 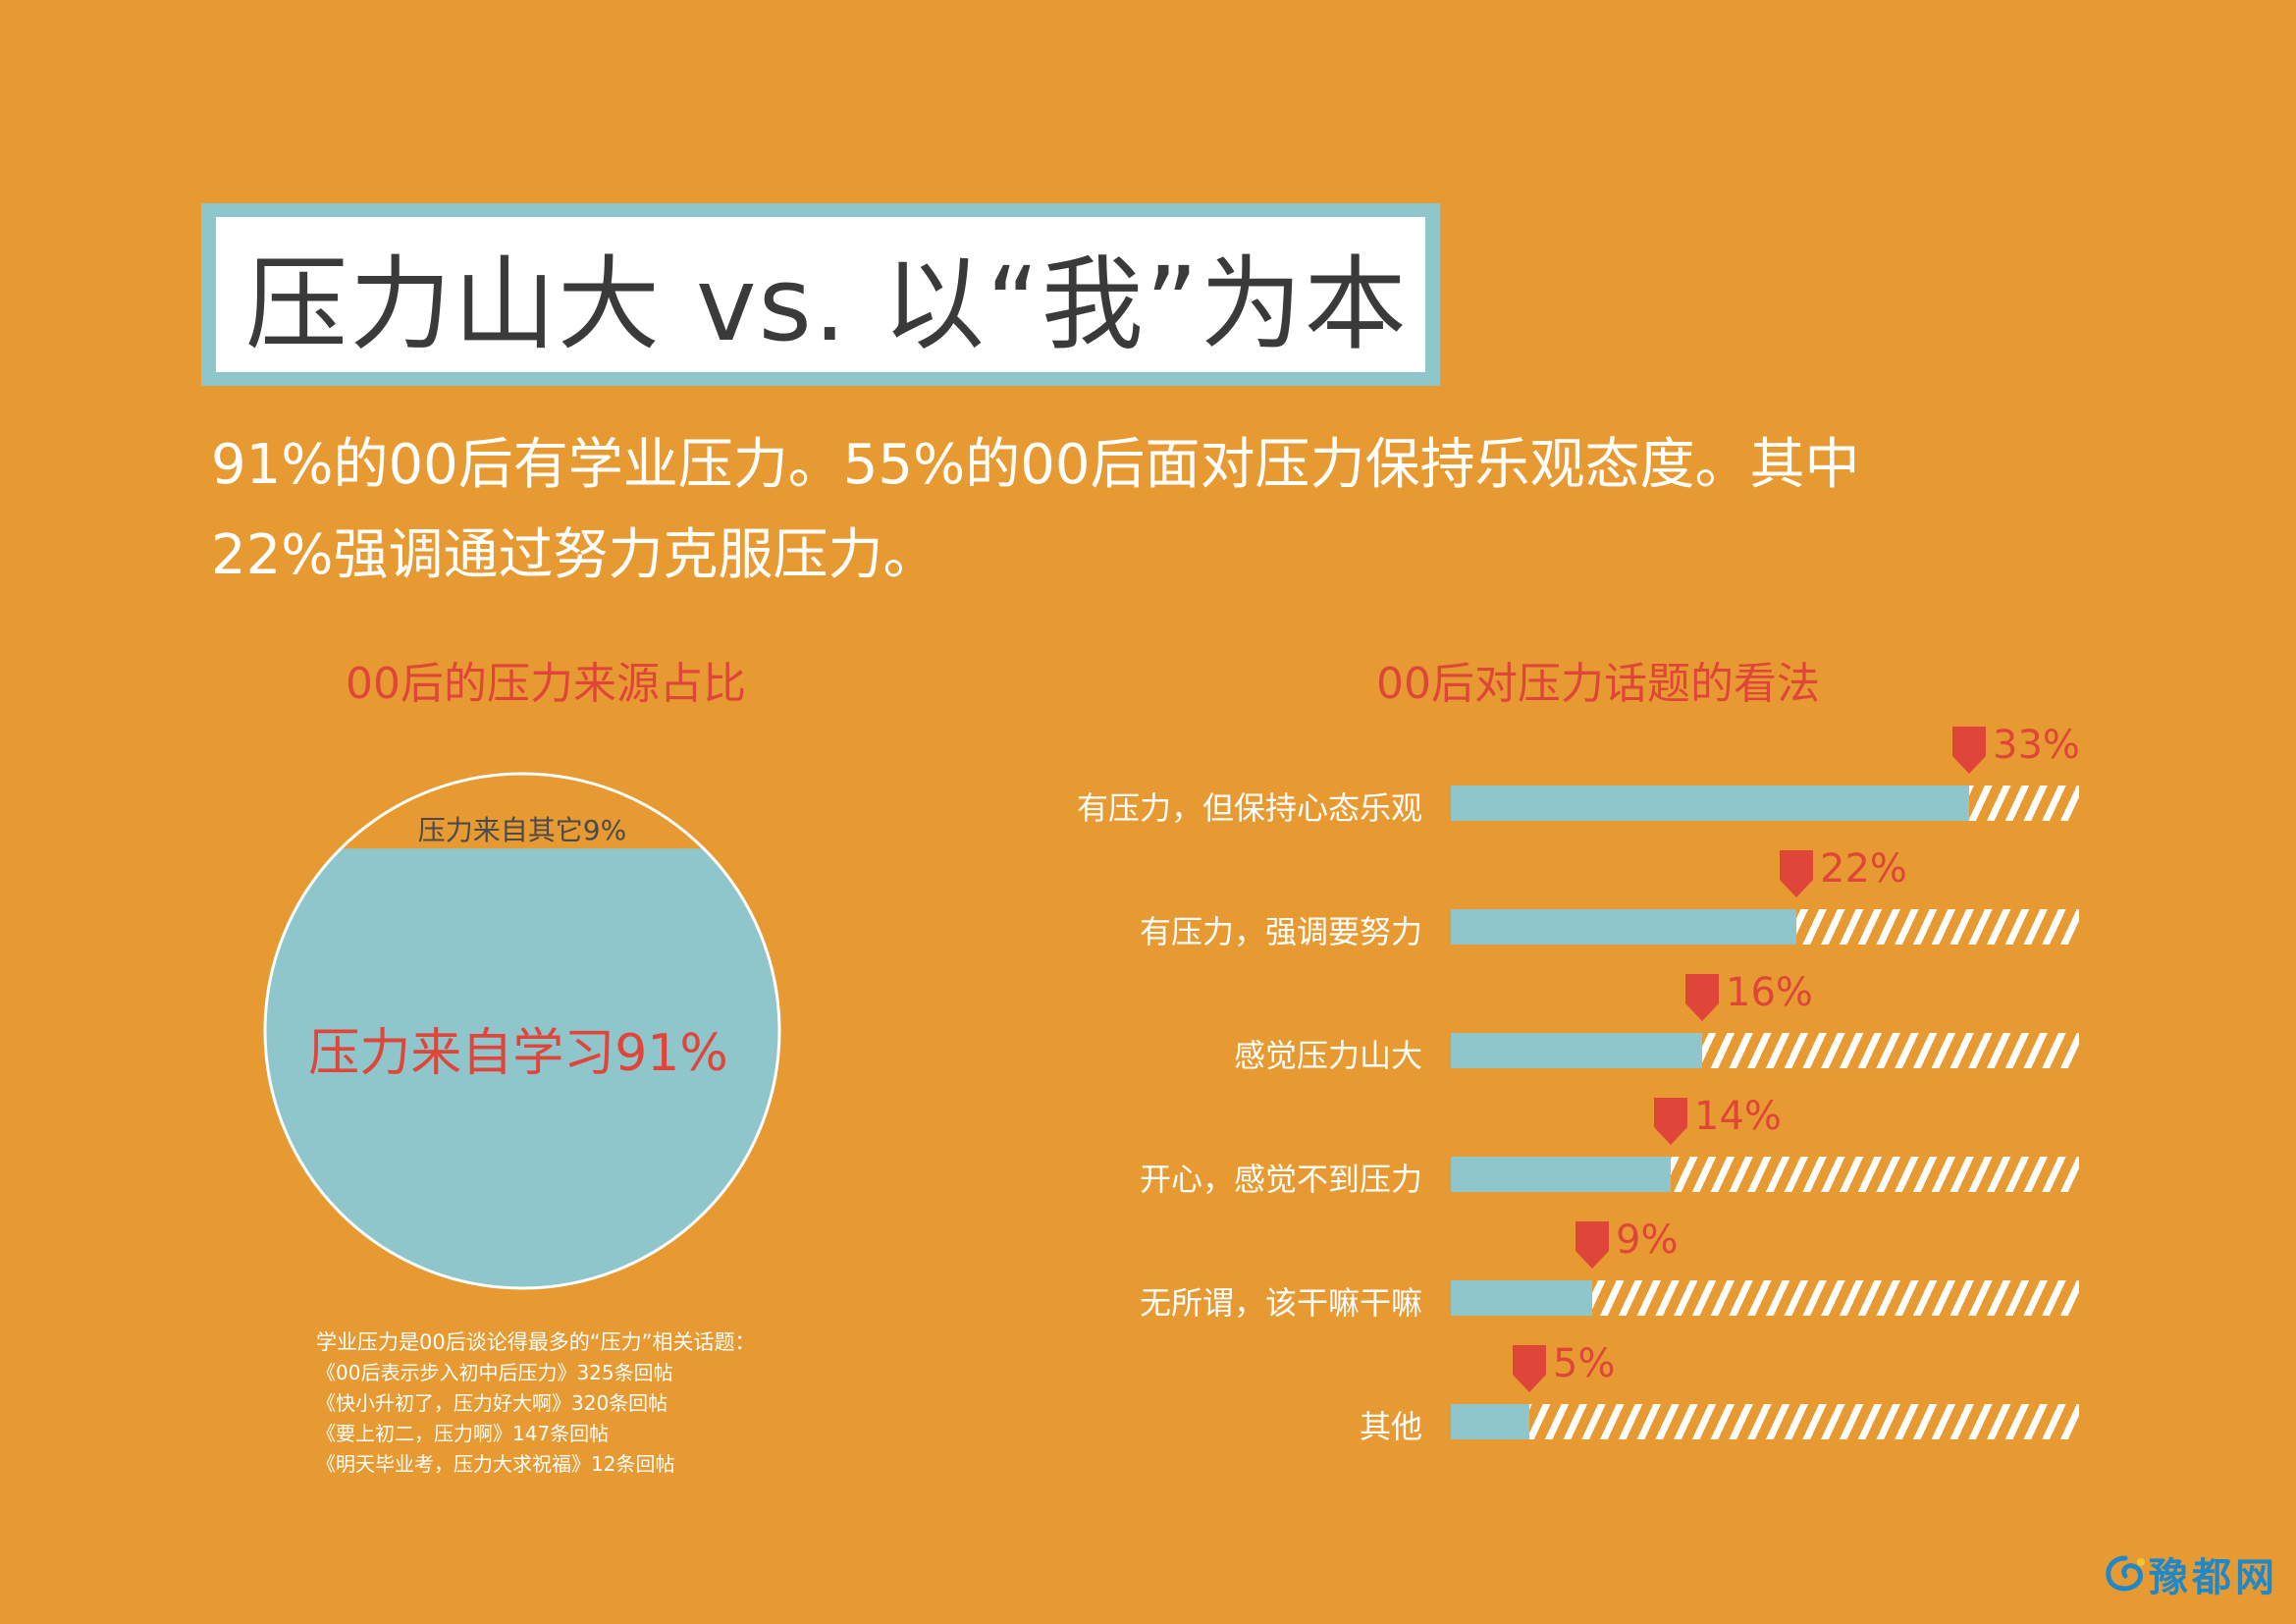 I want to click on bar-value-label: 14%, so click(x=1738, y=1116).